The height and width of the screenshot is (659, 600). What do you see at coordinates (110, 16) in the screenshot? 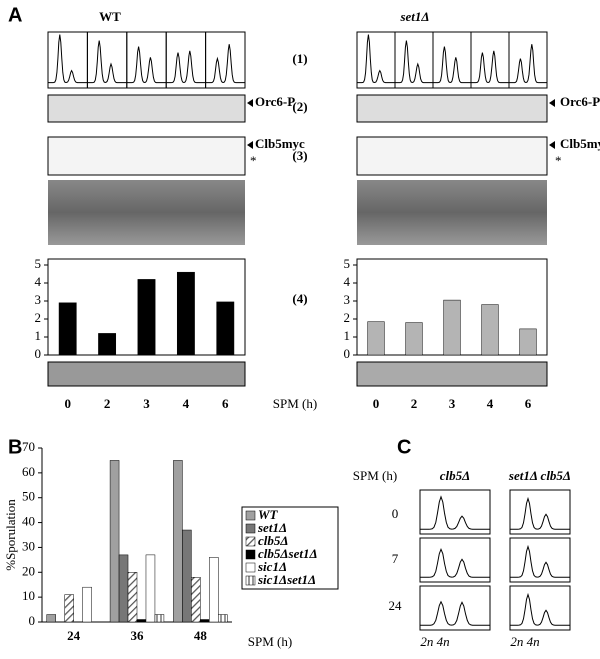
I see `column-title: WT` at bounding box center [110, 16].